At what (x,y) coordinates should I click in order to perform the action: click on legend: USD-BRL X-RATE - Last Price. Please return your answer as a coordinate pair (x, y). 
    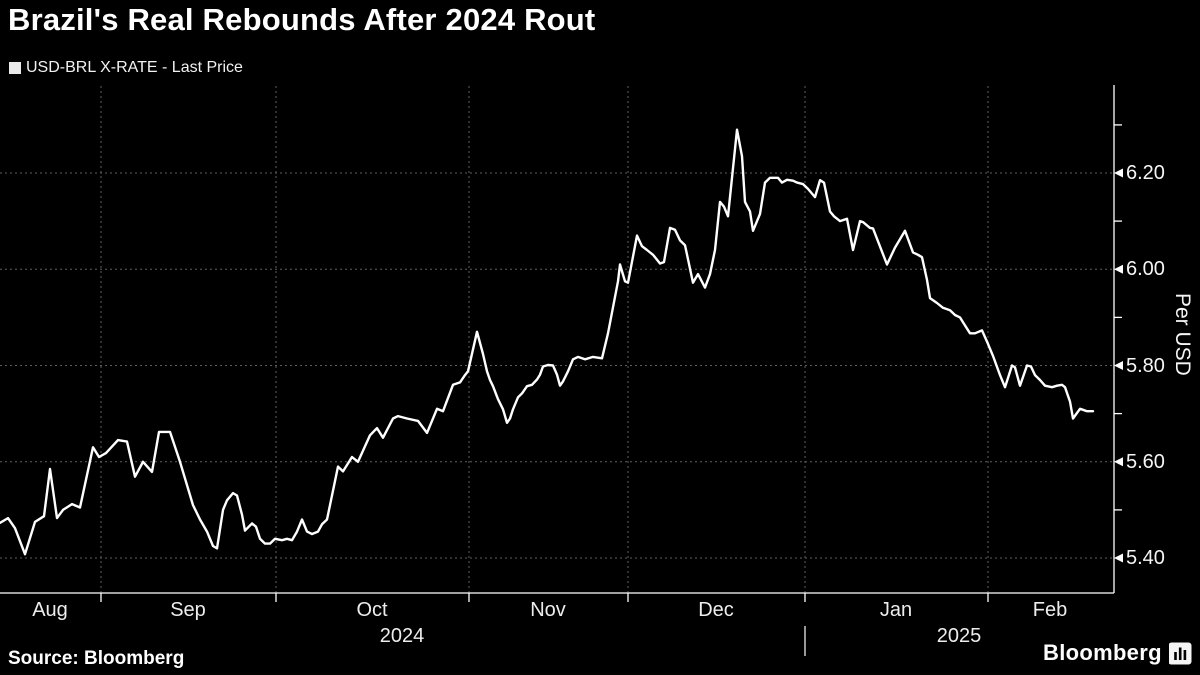
    Looking at the image, I should click on (126, 68).